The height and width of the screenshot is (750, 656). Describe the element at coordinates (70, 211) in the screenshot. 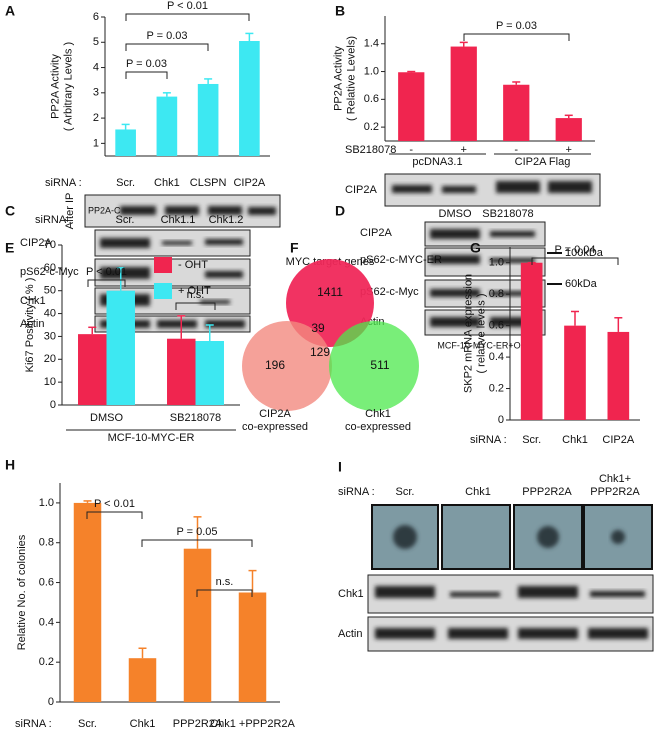

I see `blot-side-label: After IP` at that location.